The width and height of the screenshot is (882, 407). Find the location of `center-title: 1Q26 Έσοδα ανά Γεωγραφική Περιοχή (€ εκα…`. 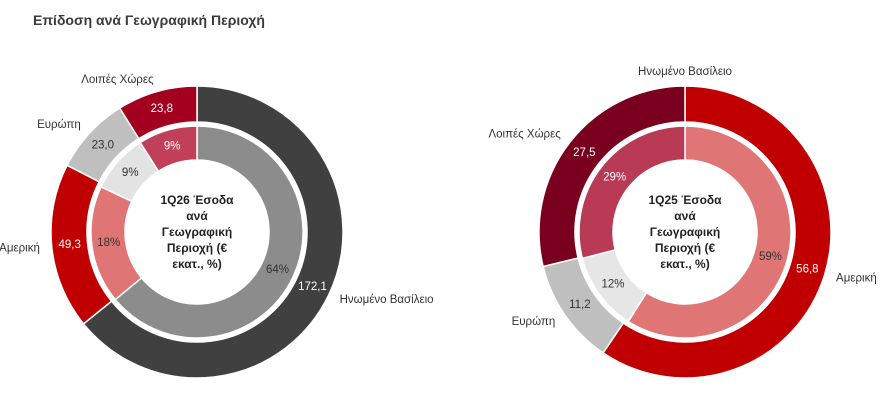

center-title: 1Q26 Έσοδα ανά Γεωγραφική Περιοχή (€ εκα… is located at coordinates (197, 232).